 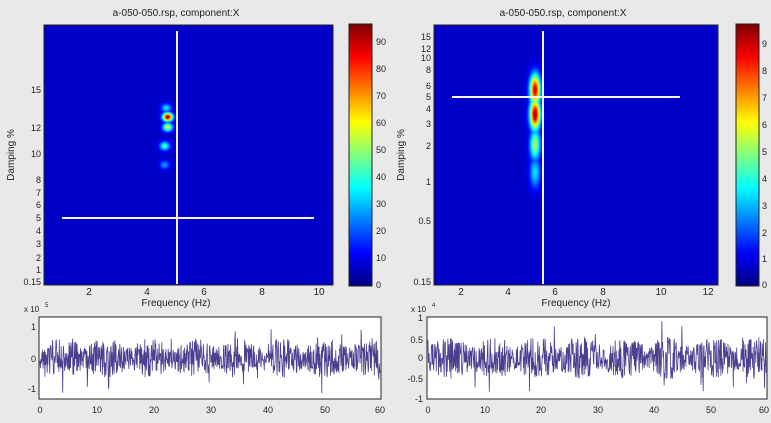 I want to click on colorbar-tick-label: 60, so click(x=381, y=123).